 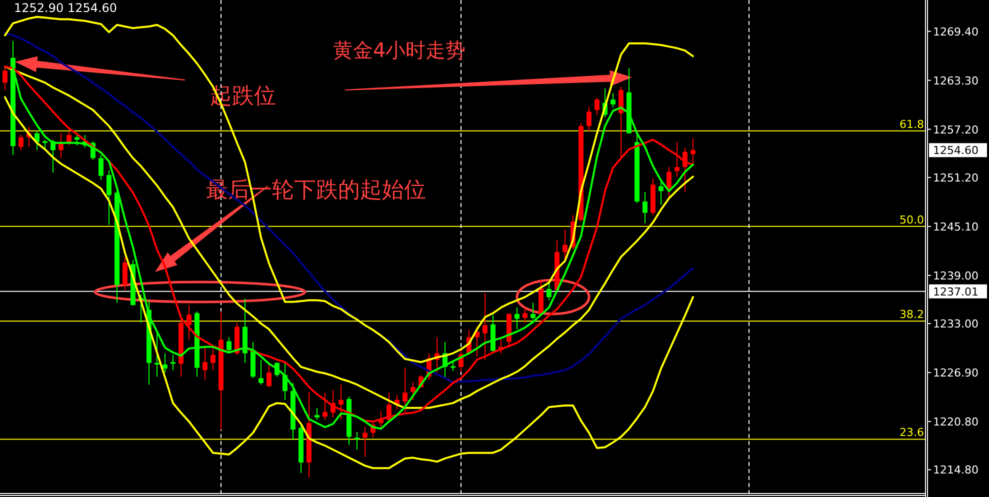 I want to click on annotation: 50.0, so click(x=912, y=219).